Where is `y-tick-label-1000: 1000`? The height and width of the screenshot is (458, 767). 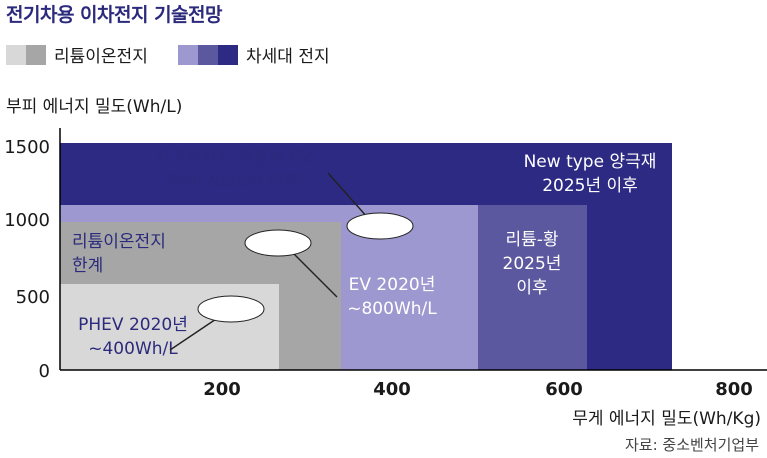 y-tick-label-1000: 1000 is located at coordinates (27, 220).